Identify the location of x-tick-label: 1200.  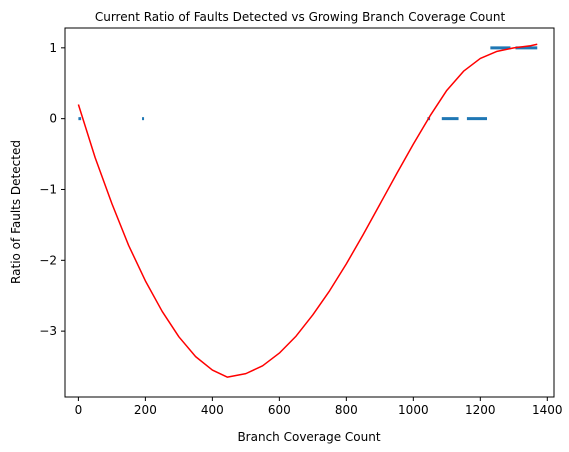
(480, 410).